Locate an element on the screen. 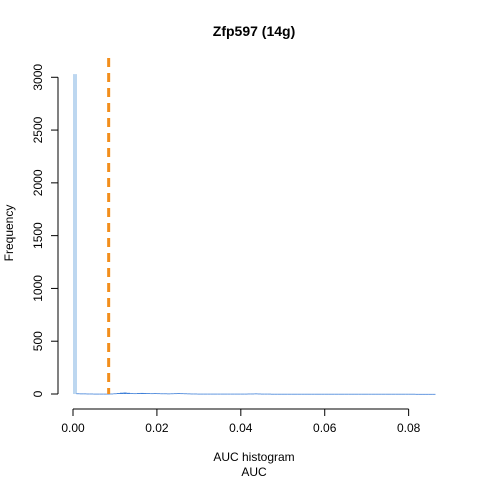 The image size is (480, 480). x-tick-label: 0.06 is located at coordinates (325, 428).